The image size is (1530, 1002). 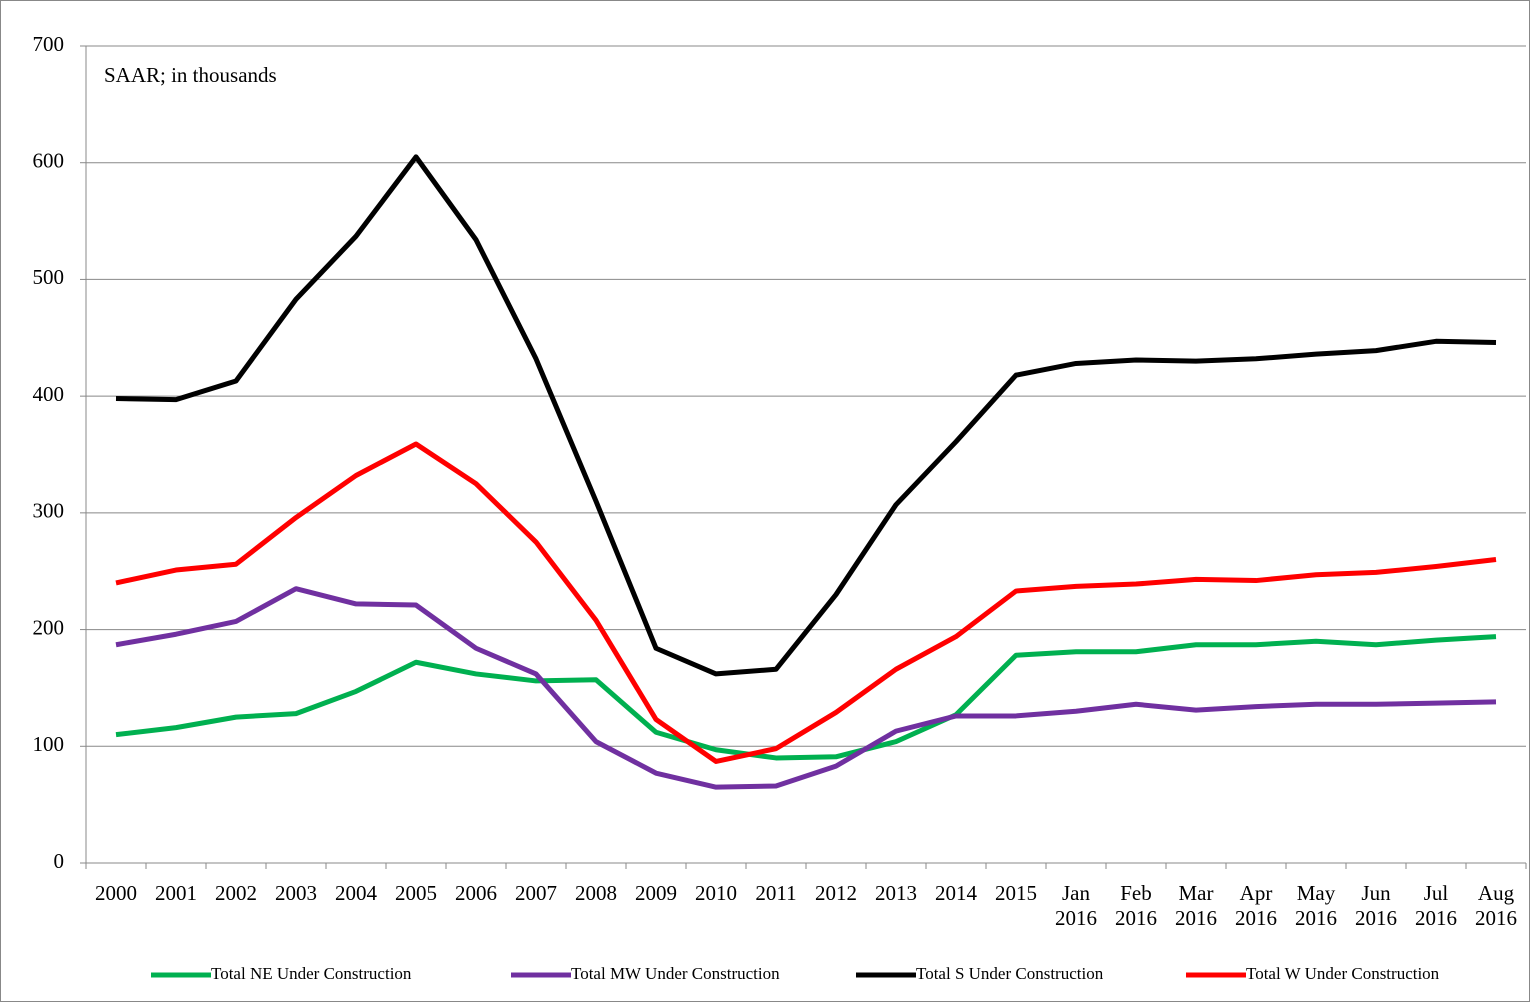 What do you see at coordinates (536, 893) in the screenshot?
I see `x-tick-label: 2007` at bounding box center [536, 893].